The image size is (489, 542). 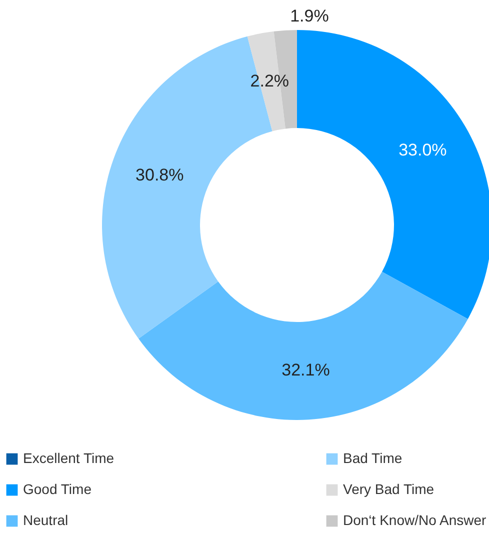 What do you see at coordinates (160, 175) in the screenshot?
I see `data-label: 30.8%` at bounding box center [160, 175].